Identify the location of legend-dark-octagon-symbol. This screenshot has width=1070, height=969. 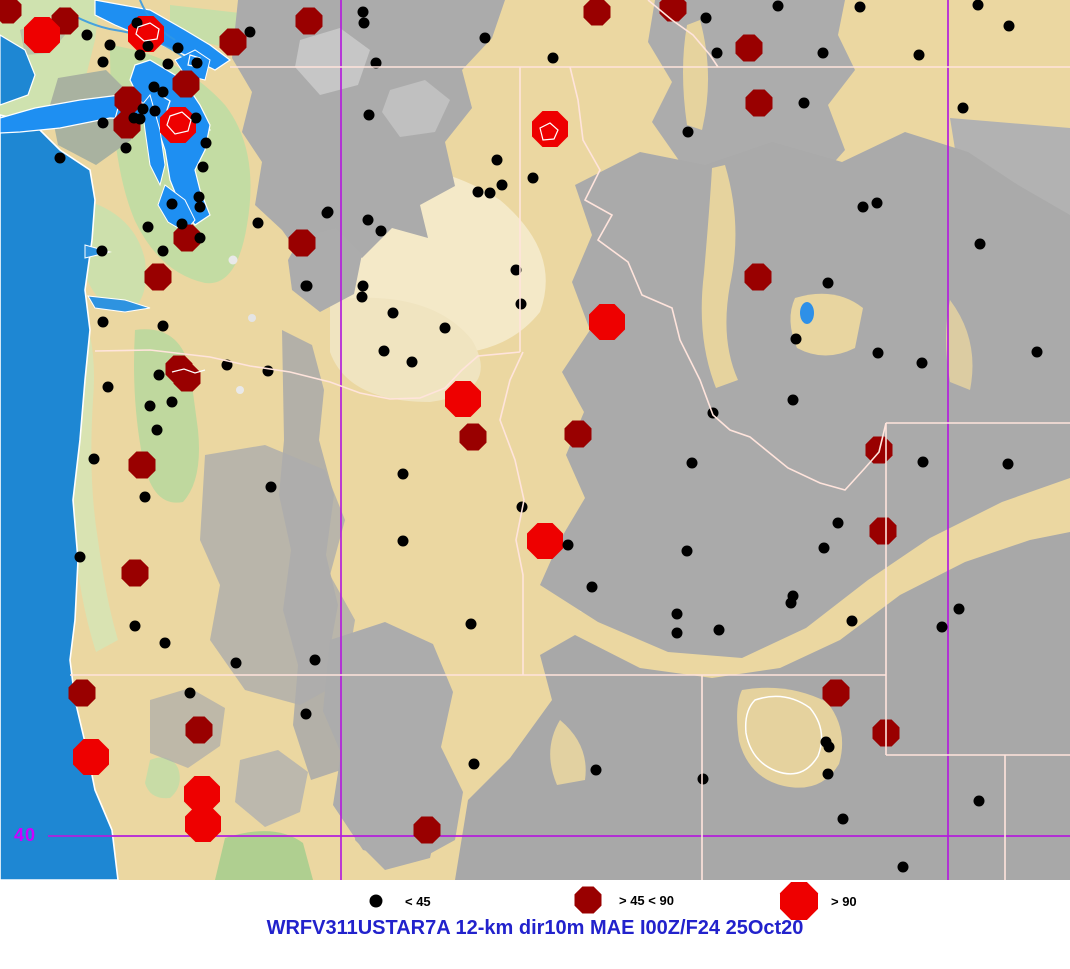
(588, 900).